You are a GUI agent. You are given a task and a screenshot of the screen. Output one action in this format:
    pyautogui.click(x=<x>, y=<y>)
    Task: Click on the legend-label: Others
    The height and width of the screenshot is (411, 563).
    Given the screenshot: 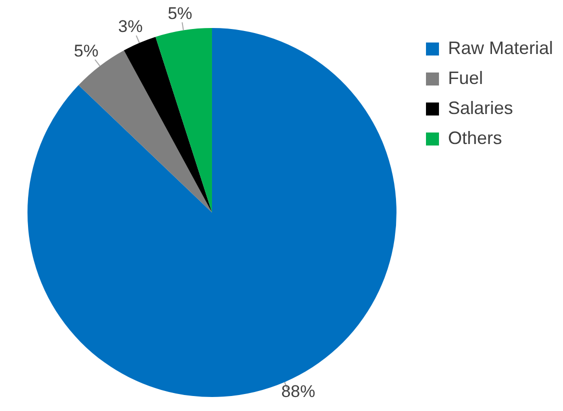 What is the action you would take?
    pyautogui.click(x=475, y=138)
    